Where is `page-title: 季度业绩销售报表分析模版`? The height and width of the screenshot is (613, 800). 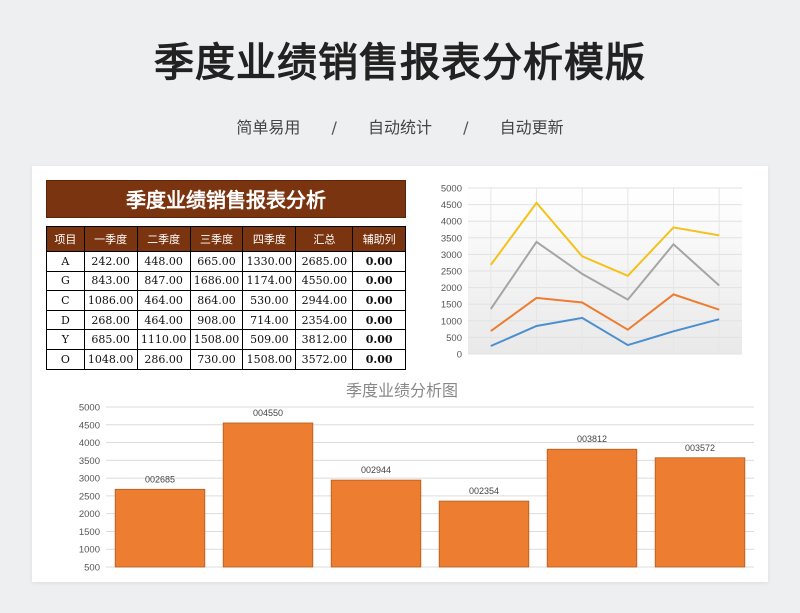 page-title: 季度业绩销售报表分析模版 is located at coordinates (400, 63).